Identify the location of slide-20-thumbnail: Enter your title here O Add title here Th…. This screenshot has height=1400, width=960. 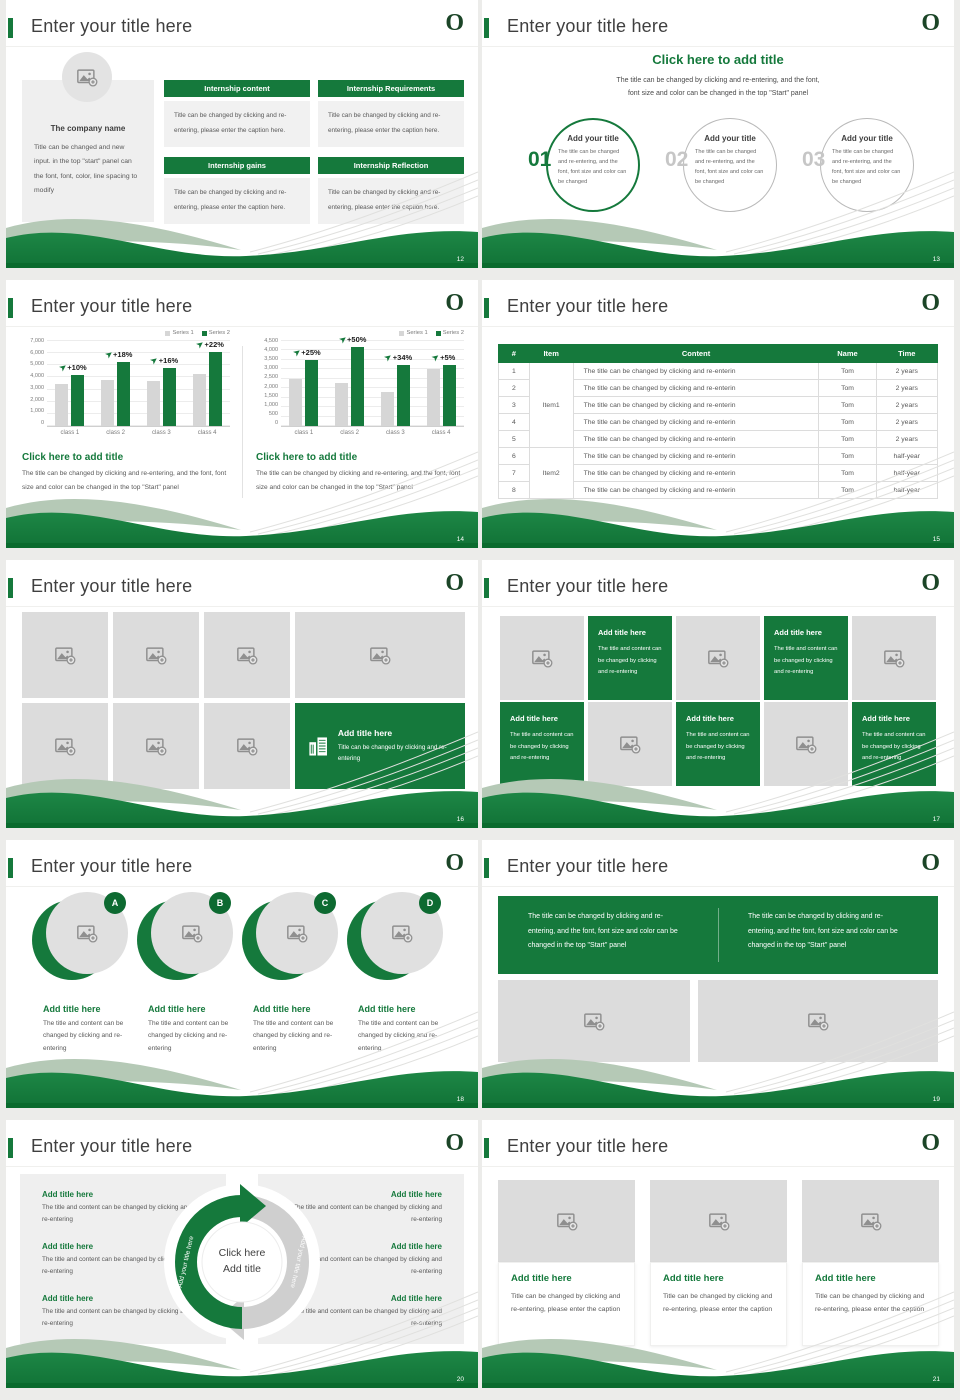
(242, 1254).